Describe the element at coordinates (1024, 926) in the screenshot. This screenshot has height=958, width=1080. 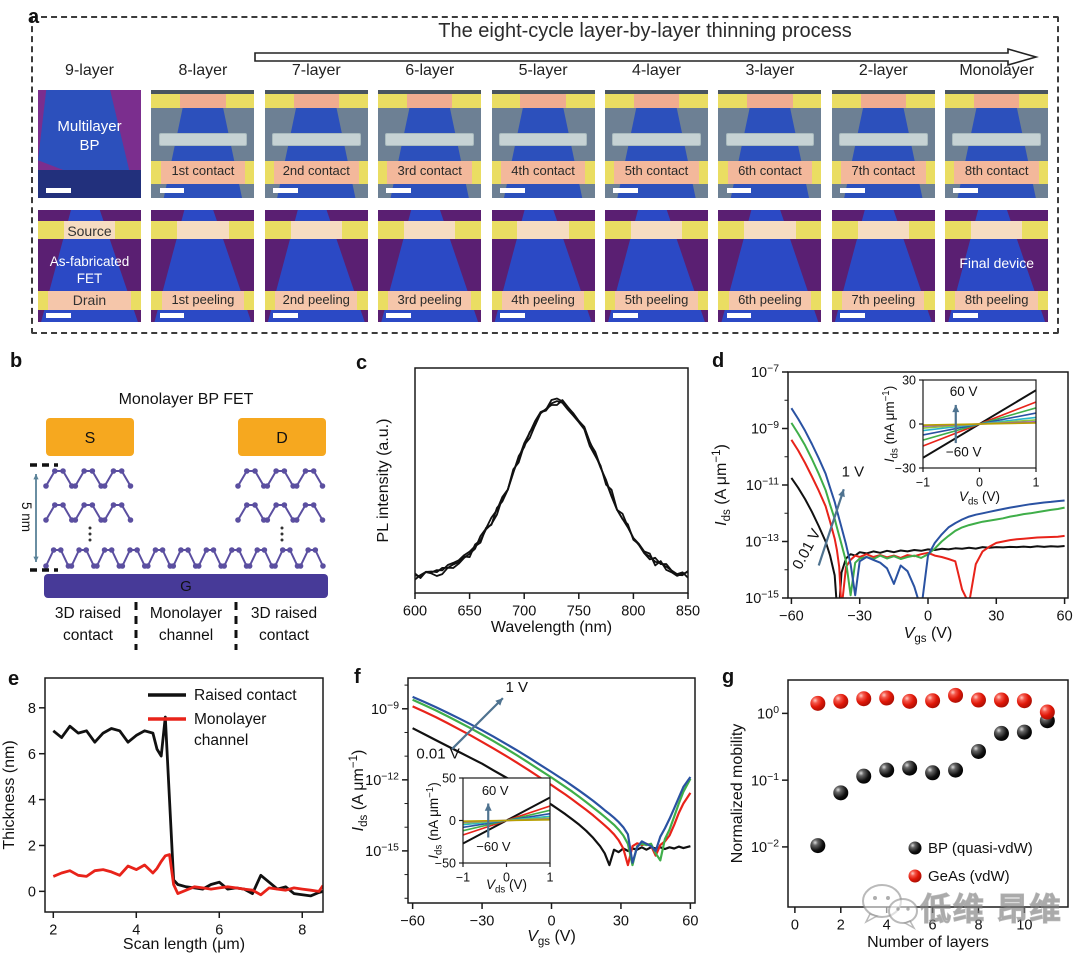
I see `x-tick-label: 10` at that location.